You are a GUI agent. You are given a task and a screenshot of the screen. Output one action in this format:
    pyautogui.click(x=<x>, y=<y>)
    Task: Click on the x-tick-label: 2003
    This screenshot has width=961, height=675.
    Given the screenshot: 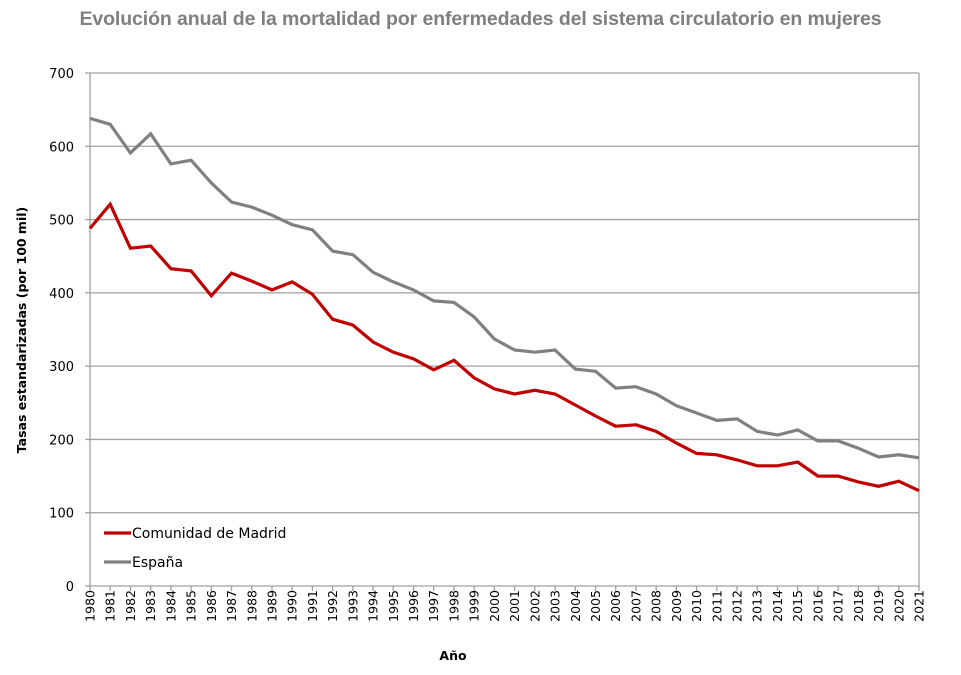 What is the action you would take?
    pyautogui.click(x=555, y=606)
    